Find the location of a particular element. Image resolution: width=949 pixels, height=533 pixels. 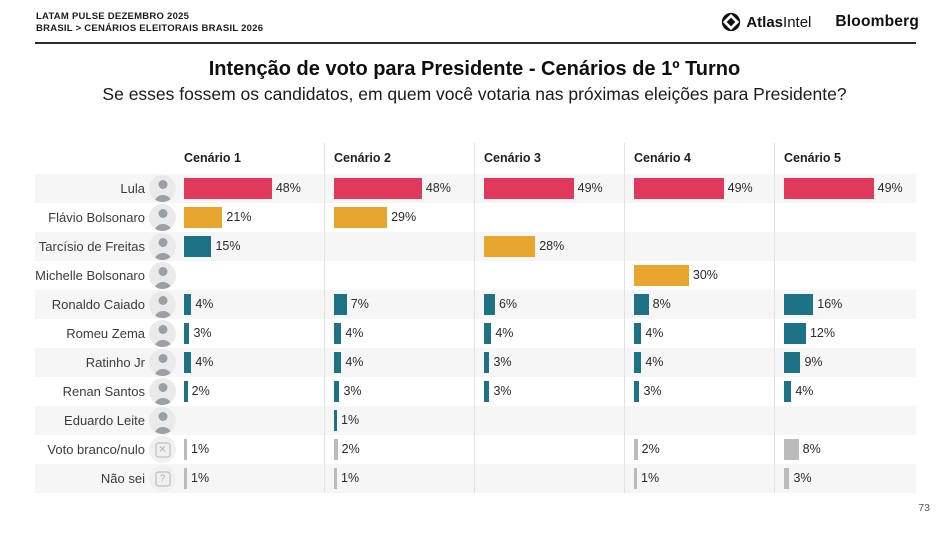

candidate-label: Eduardo Leite is located at coordinates (104, 420).